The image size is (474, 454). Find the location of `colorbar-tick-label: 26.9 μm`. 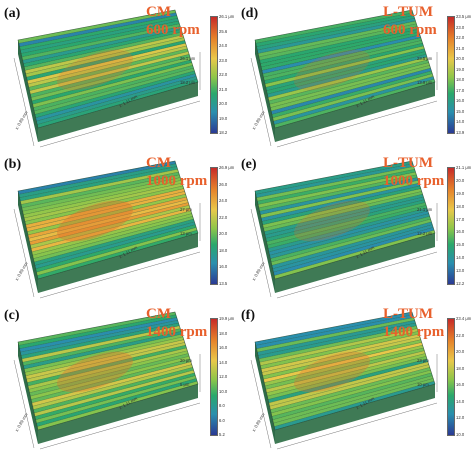

colorbar-tick-label: 26.9 μm is located at coordinates (227, 167).